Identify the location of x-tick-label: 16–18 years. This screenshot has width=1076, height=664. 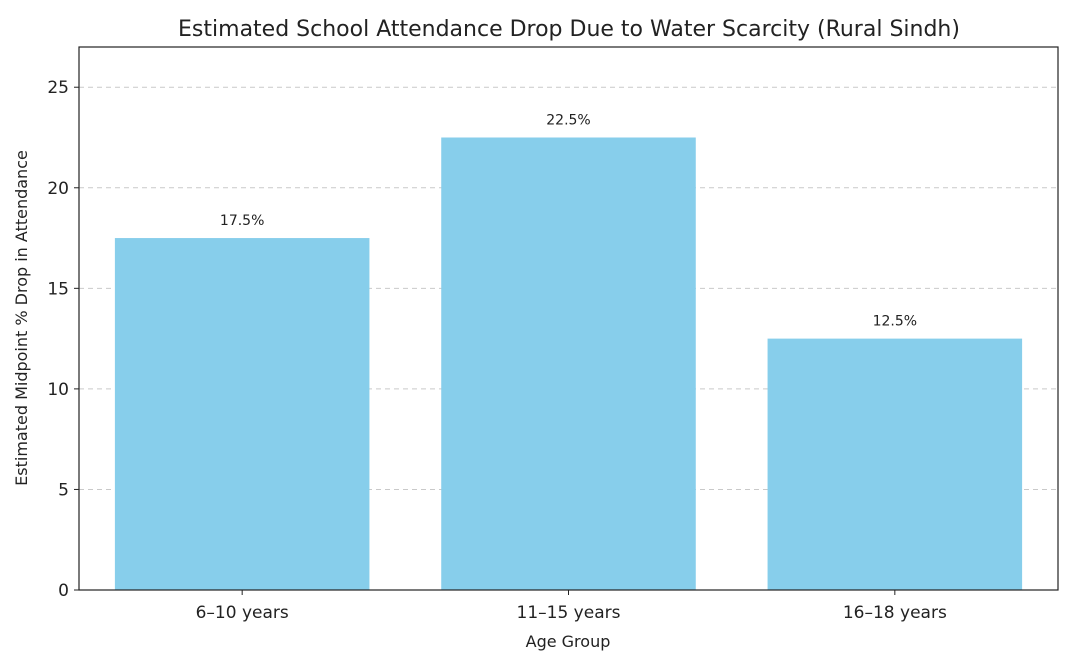
(895, 613).